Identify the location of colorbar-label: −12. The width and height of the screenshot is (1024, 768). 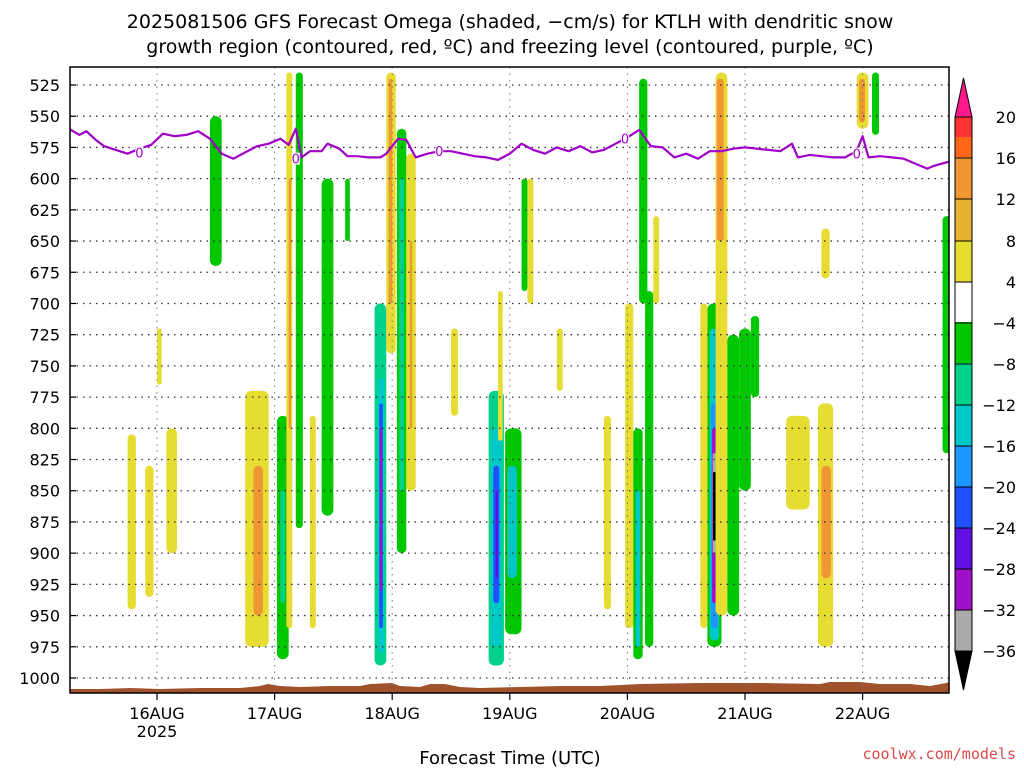
(999, 405).